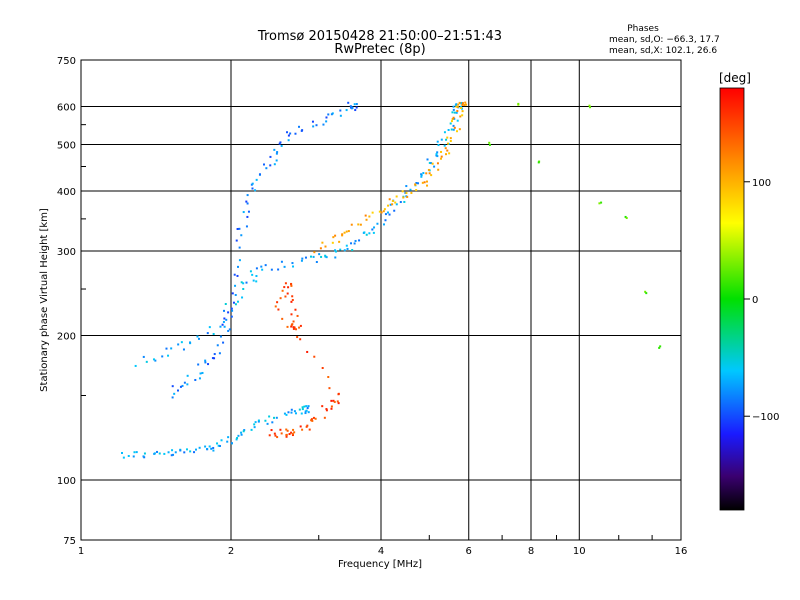 Image resolution: width=800 pixels, height=600 pixels. What do you see at coordinates (765, 417) in the screenshot?
I see `colorbar-tick-label: −100` at bounding box center [765, 417].